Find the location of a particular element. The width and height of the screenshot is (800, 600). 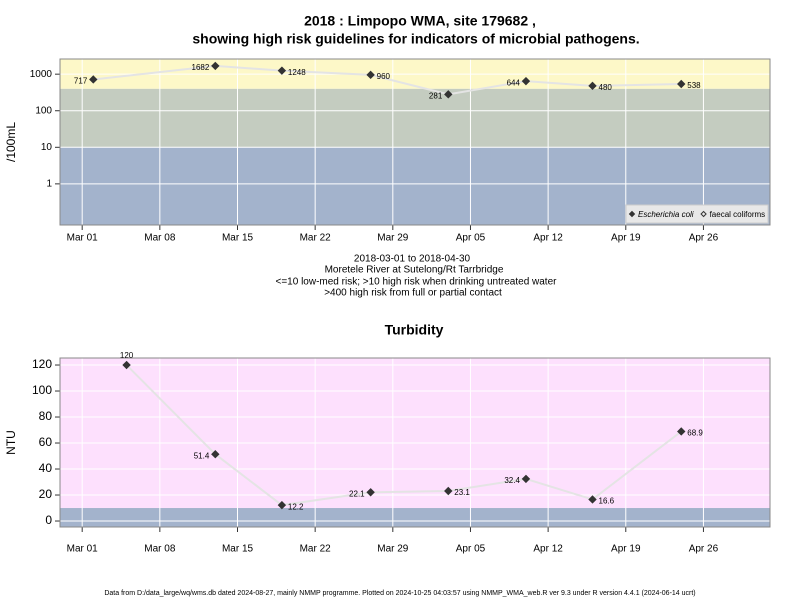

y-tick-label: 0 is located at coordinates (48, 520).